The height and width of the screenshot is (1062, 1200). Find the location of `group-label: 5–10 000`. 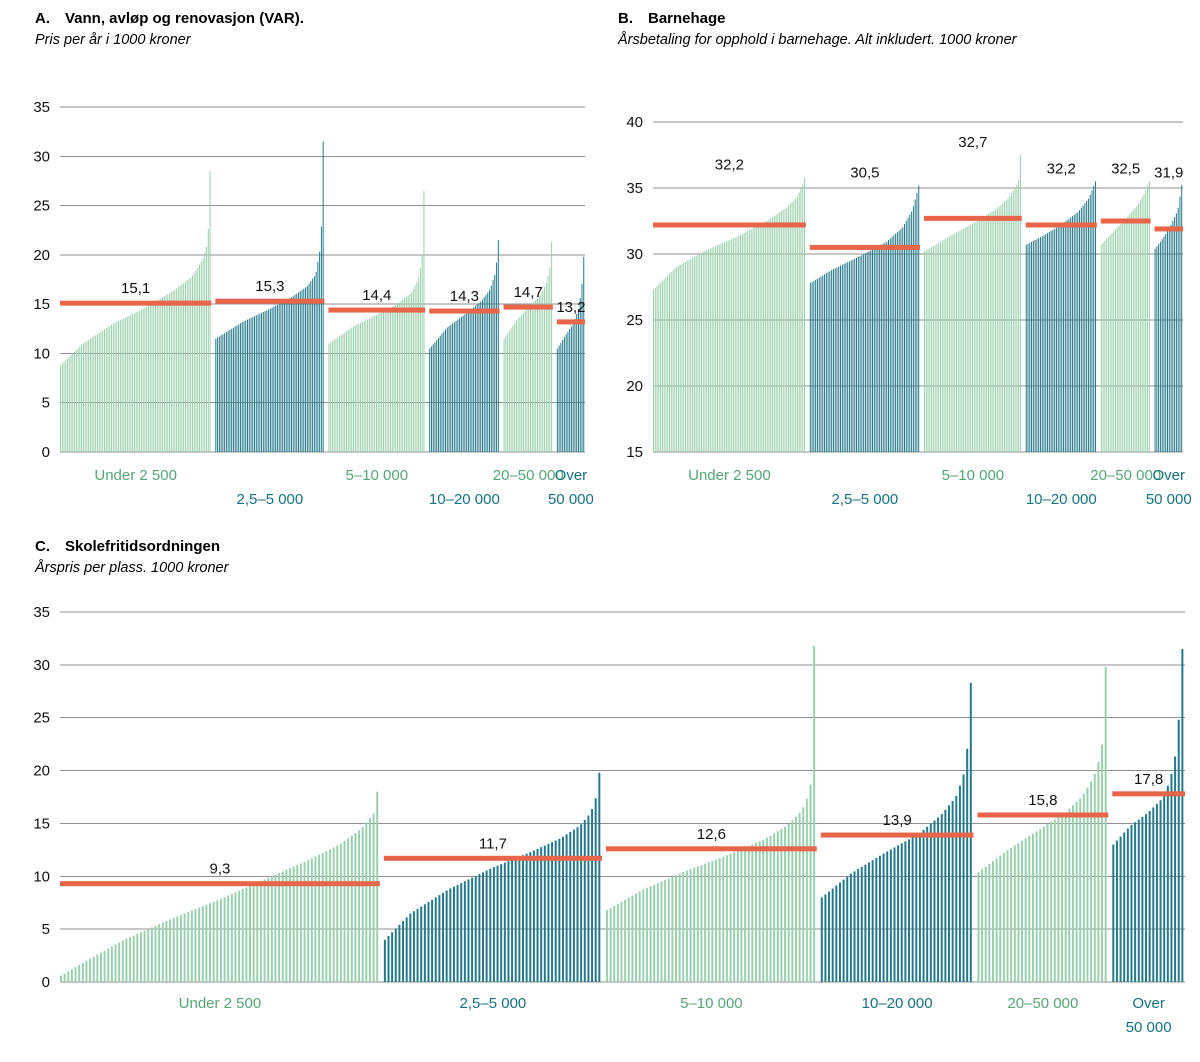

group-label: 5–10 000 is located at coordinates (973, 475).